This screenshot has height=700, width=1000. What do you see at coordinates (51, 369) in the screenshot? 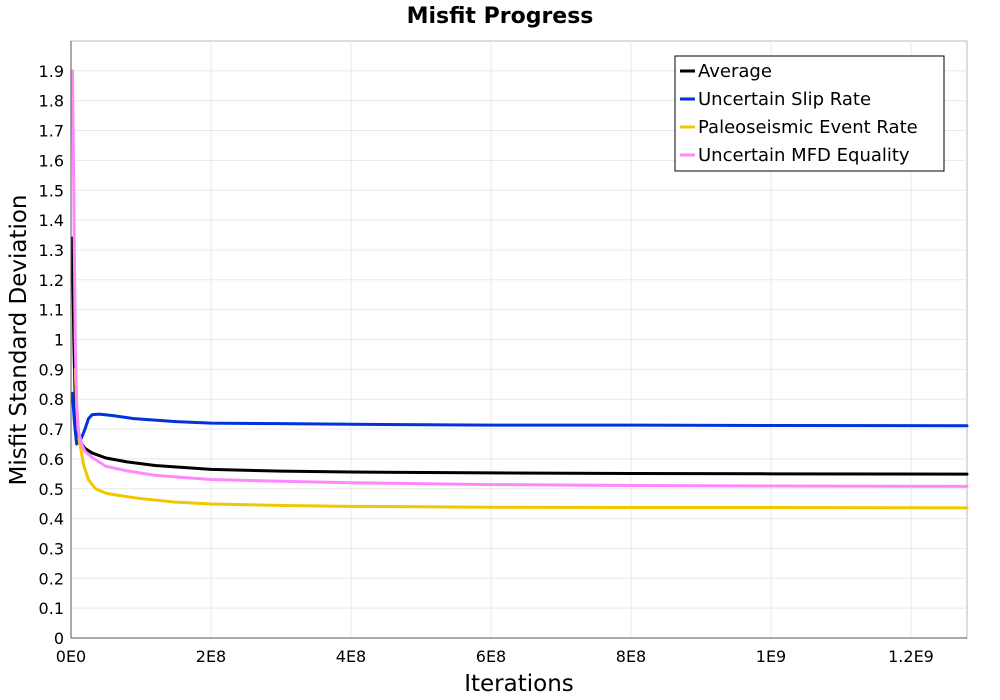
I see `y-tick-label: 0.9` at bounding box center [51, 369].